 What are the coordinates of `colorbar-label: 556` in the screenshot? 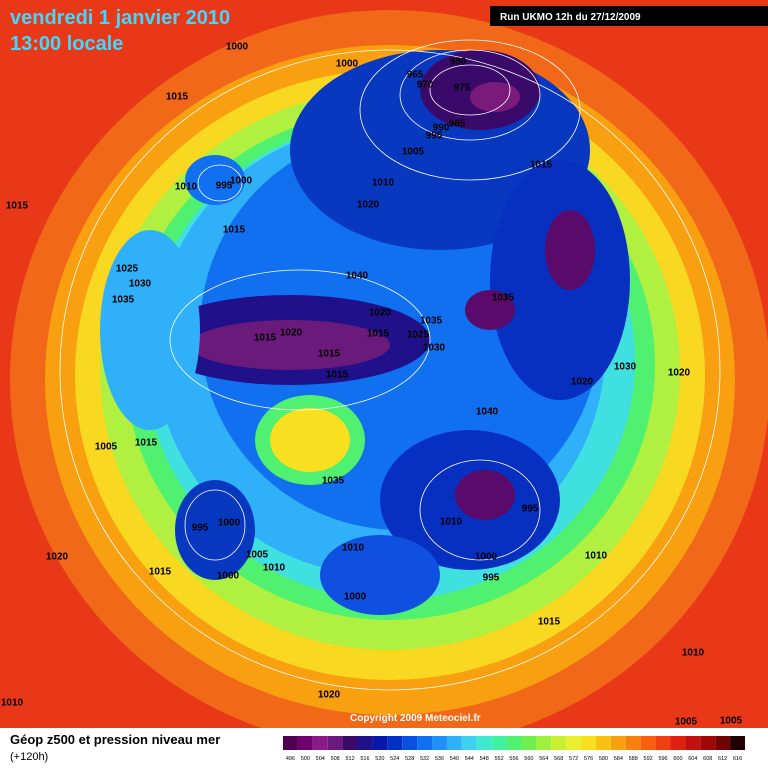 It's located at (513, 759).